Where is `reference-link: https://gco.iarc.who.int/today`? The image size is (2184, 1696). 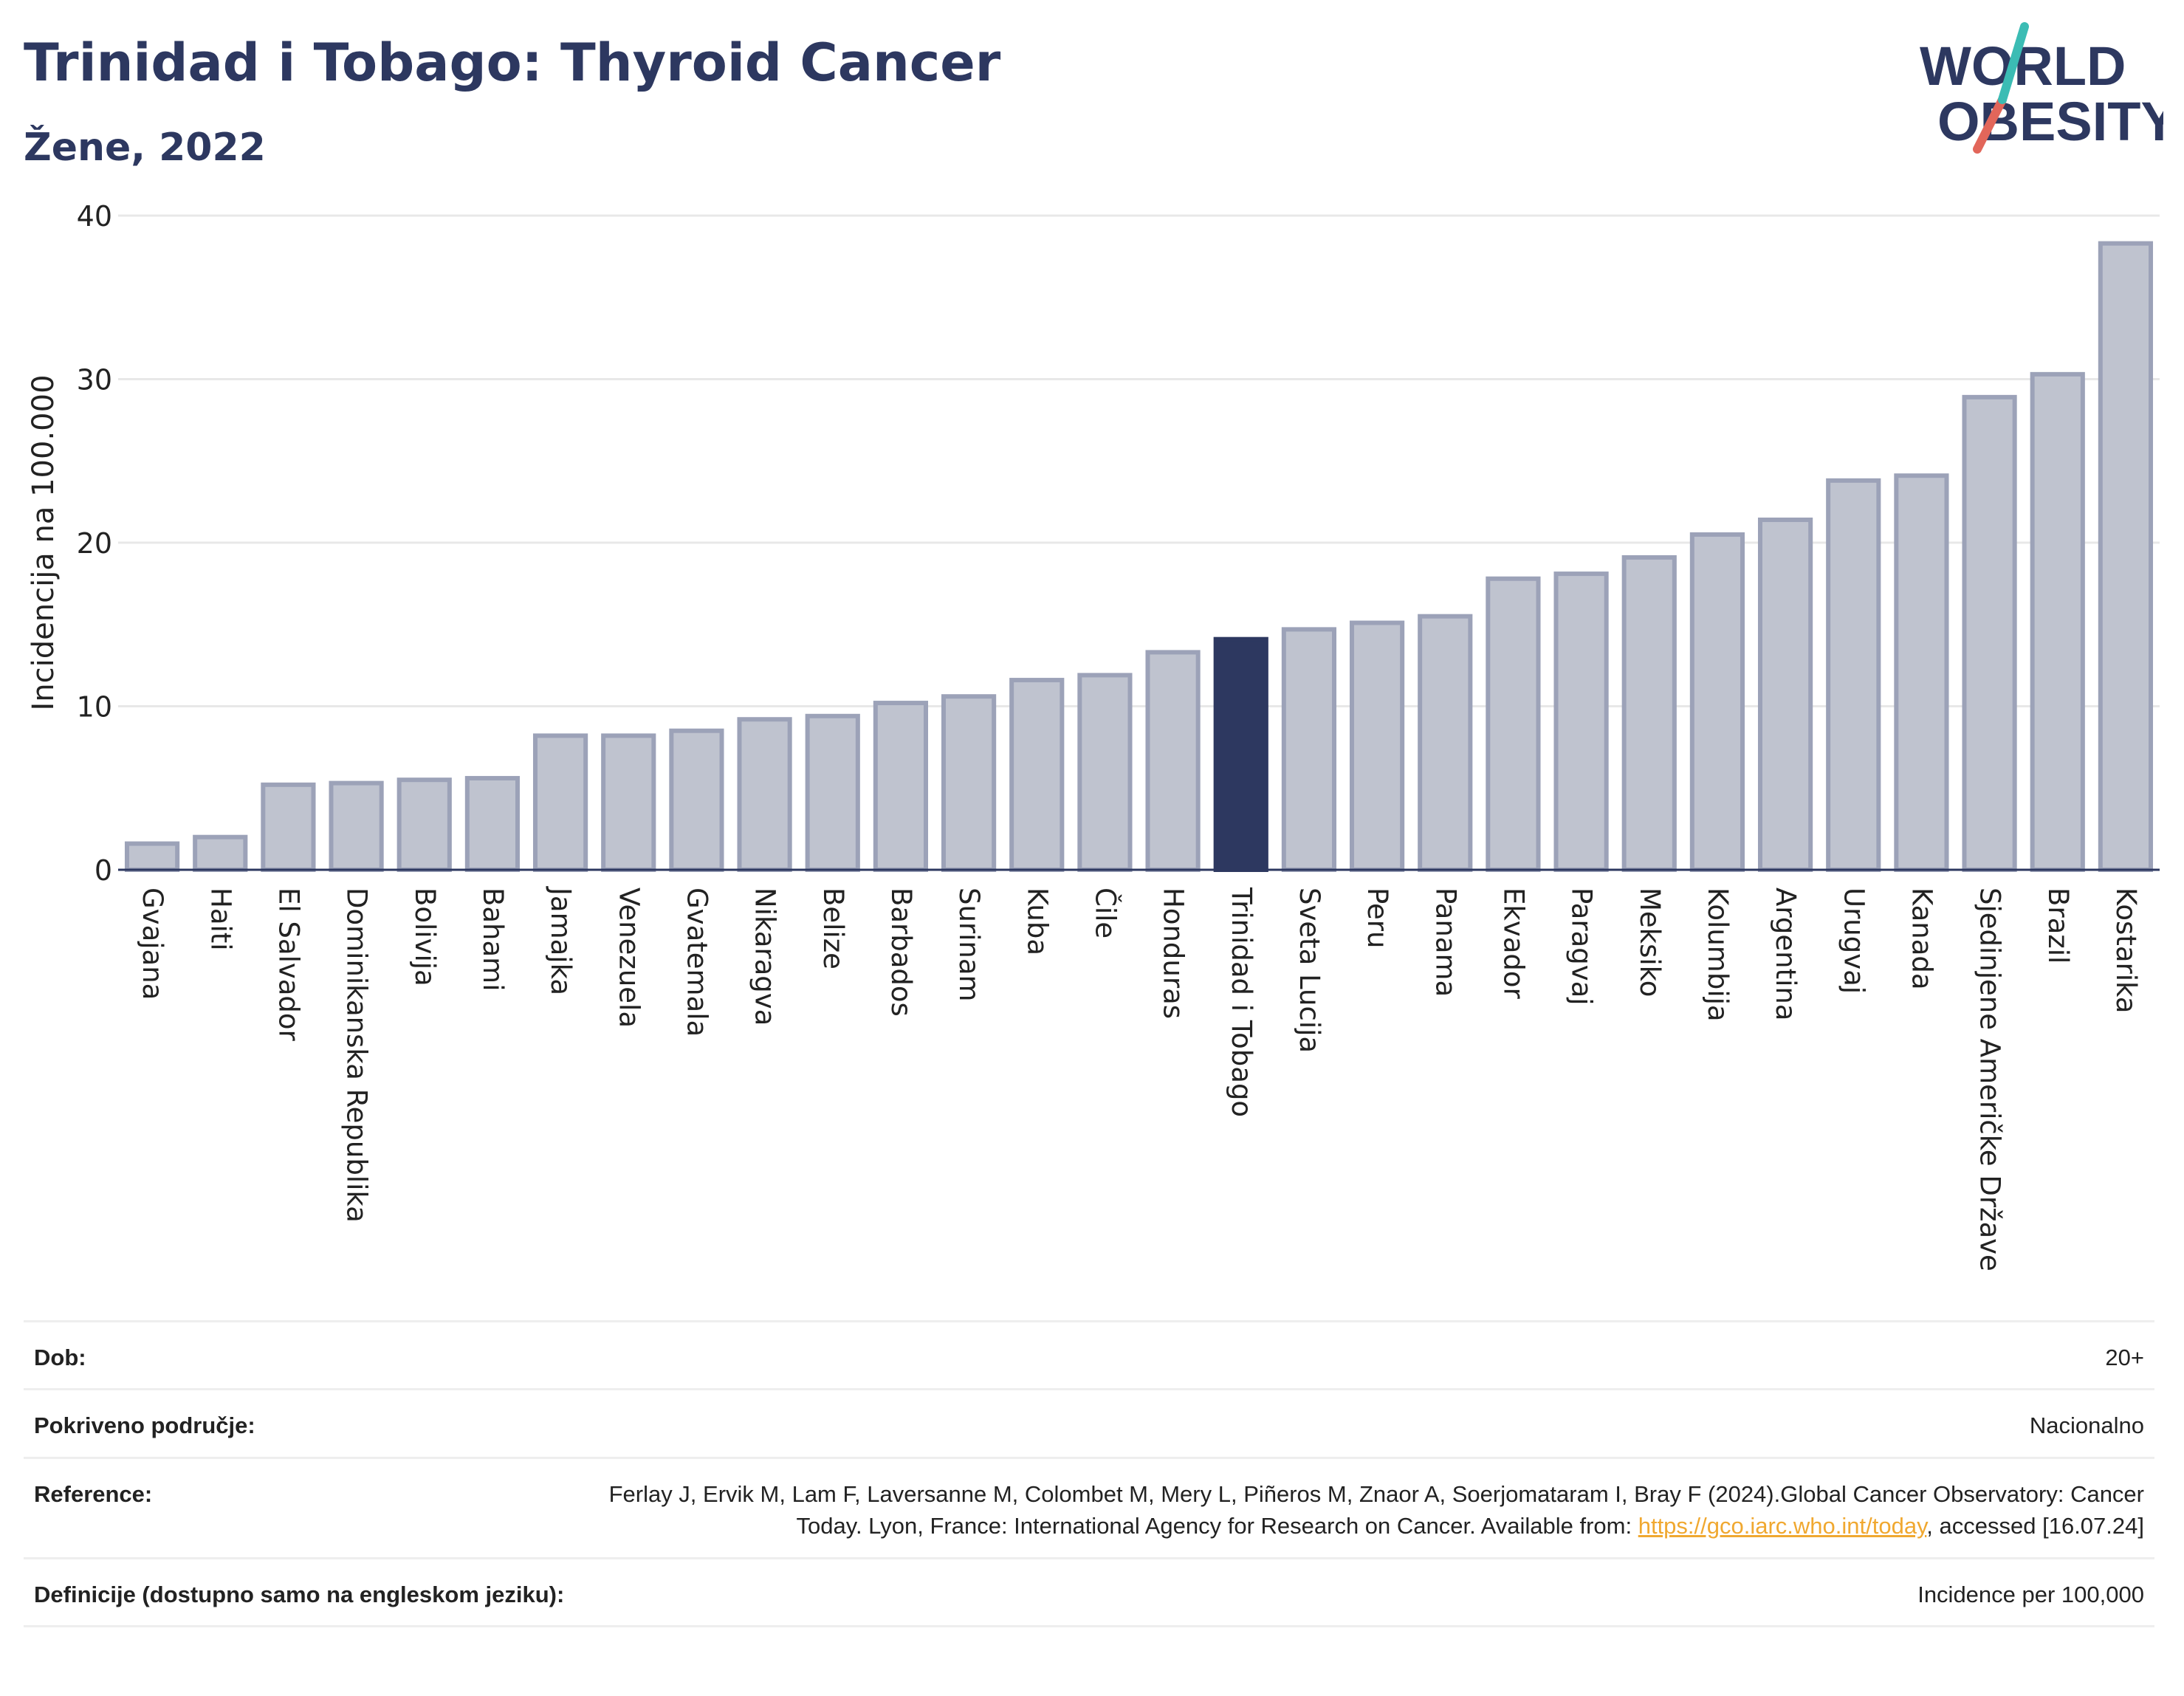 reference-link: https://gco.iarc.who.int/today is located at coordinates (1783, 1526).